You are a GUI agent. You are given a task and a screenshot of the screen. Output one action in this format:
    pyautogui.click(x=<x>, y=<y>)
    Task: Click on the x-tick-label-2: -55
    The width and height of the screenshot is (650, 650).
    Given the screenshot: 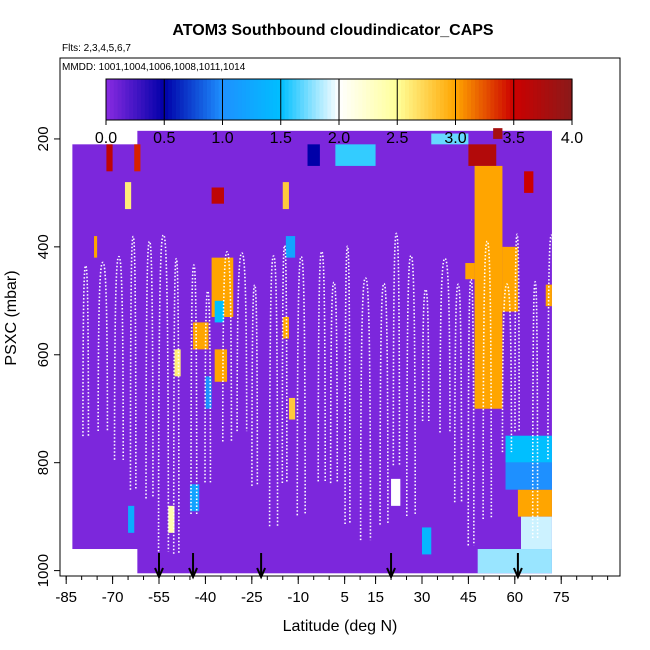 What is the action you would take?
    pyautogui.click(x=159, y=597)
    